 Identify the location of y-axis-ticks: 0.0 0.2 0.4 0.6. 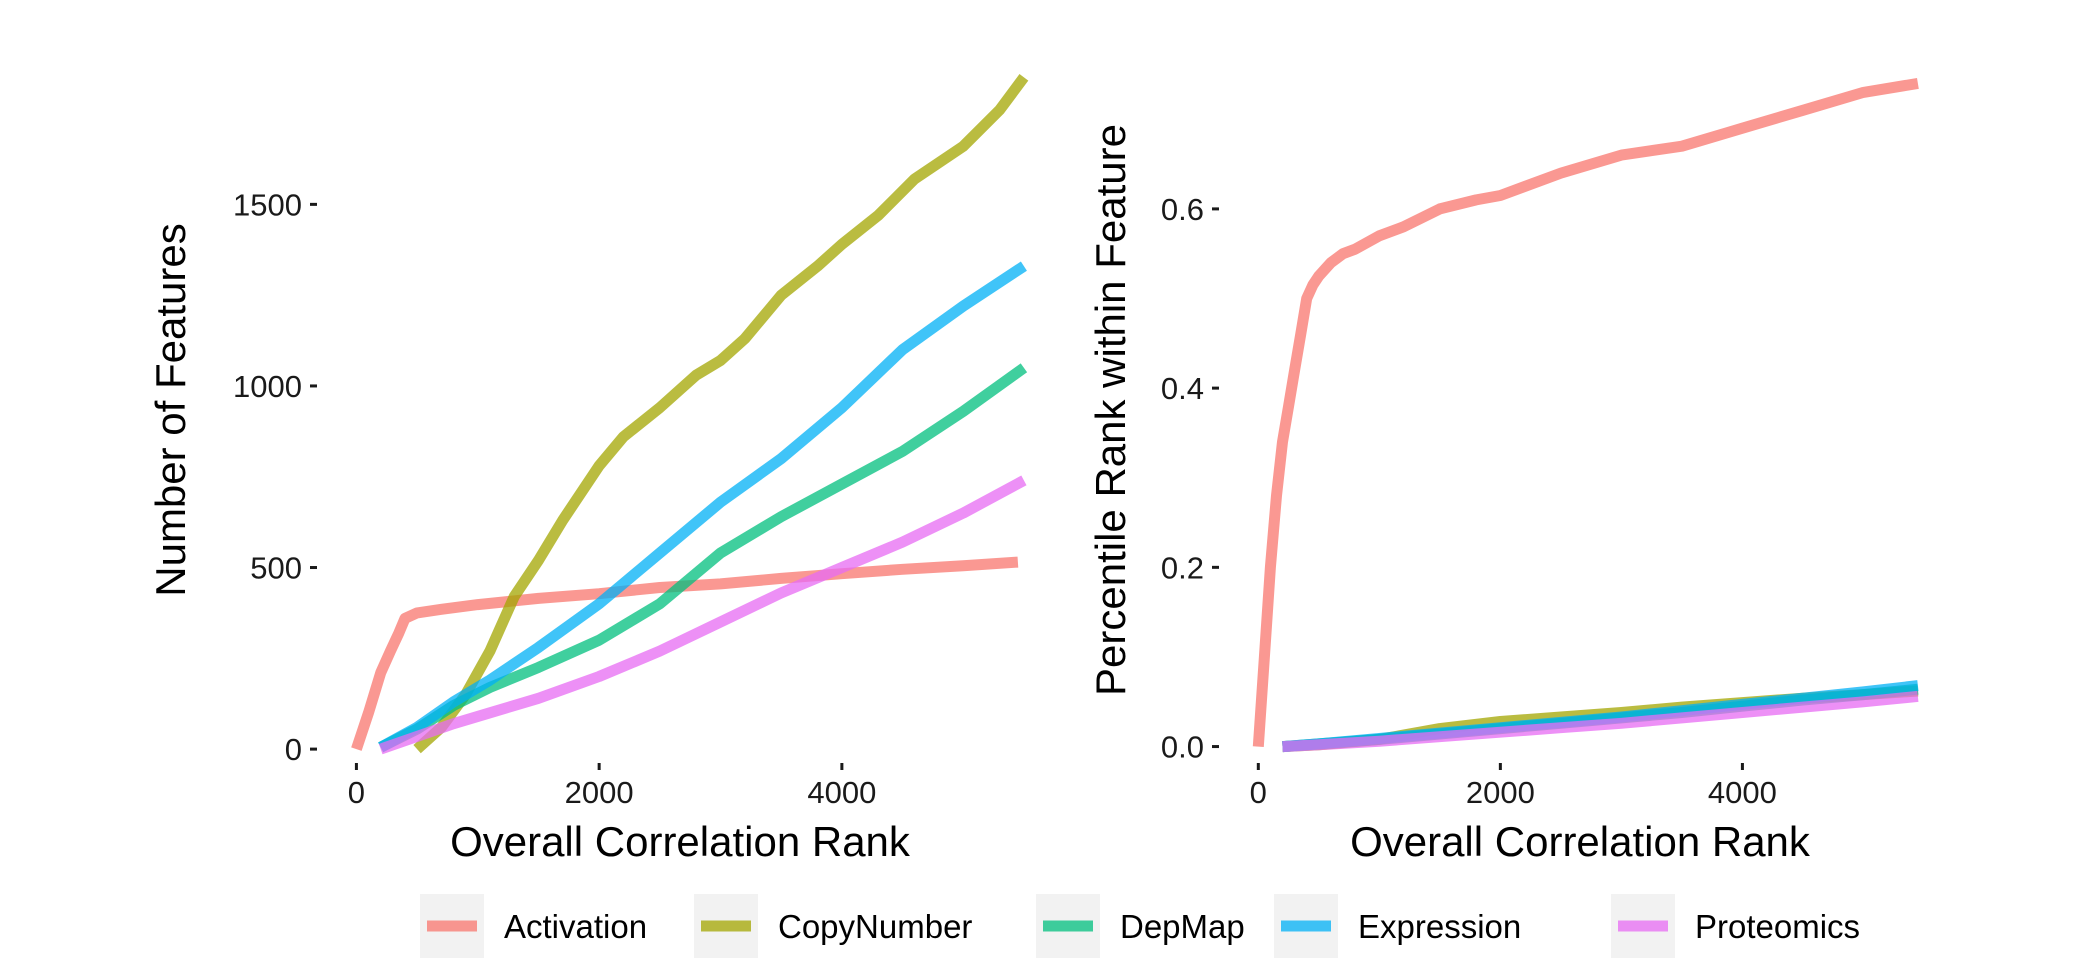
(1190, 478).